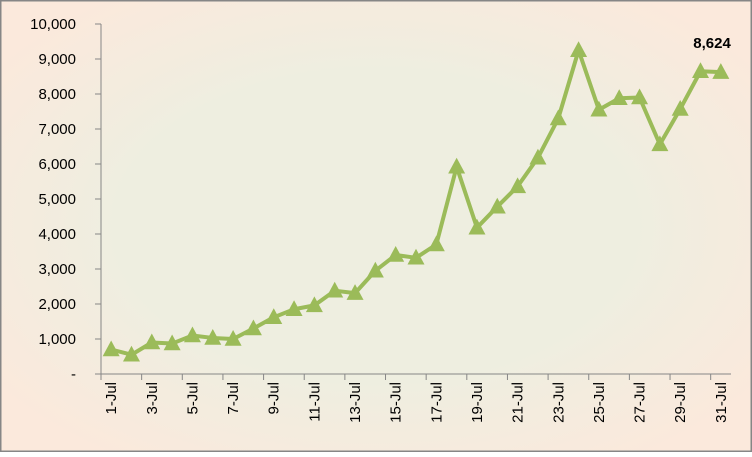 The width and height of the screenshot is (752, 457). Describe the element at coordinates (721, 402) in the screenshot. I see `x-tick-label: 31-Jul` at that location.